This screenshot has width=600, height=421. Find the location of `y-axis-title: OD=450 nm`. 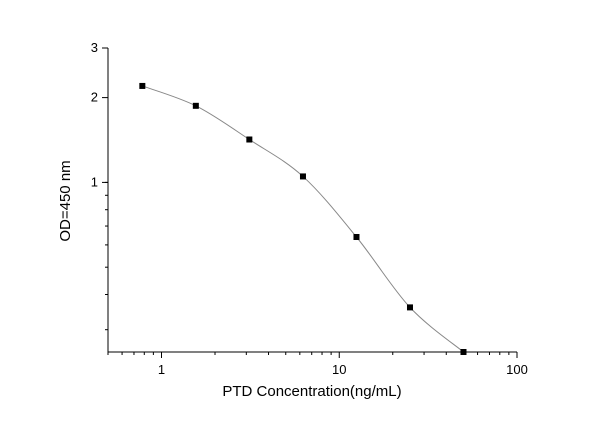

y-axis-title: OD=450 nm is located at coordinates (65, 200).